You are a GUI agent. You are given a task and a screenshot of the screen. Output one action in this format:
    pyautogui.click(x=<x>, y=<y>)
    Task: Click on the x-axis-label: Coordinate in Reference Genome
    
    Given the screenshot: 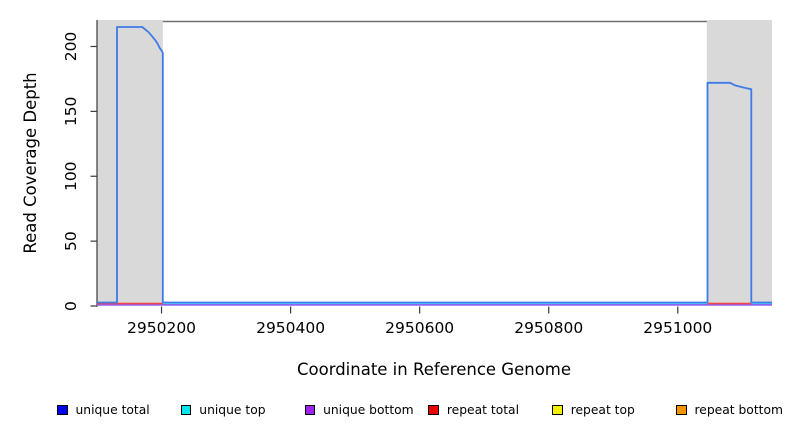 What is the action you would take?
    pyautogui.click(x=434, y=369)
    